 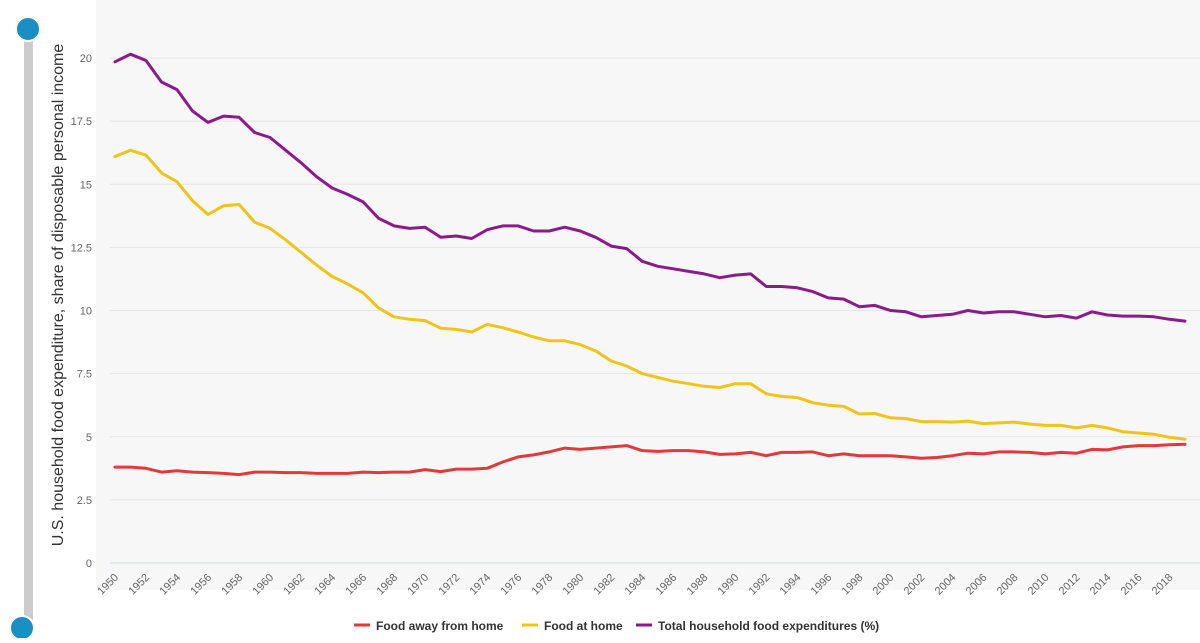 What do you see at coordinates (84, 501) in the screenshot?
I see `y-tick-label: 2.5` at bounding box center [84, 501].